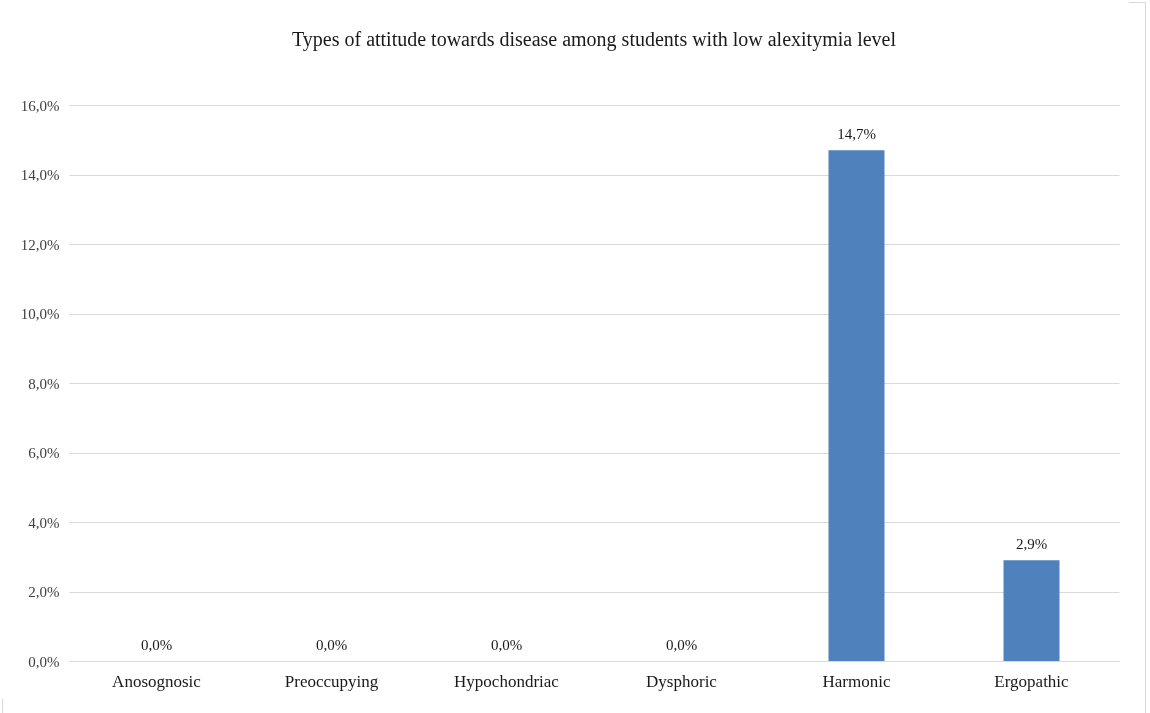 The image size is (1150, 713). I want to click on y-tick-label: 4,0%, so click(44, 522).